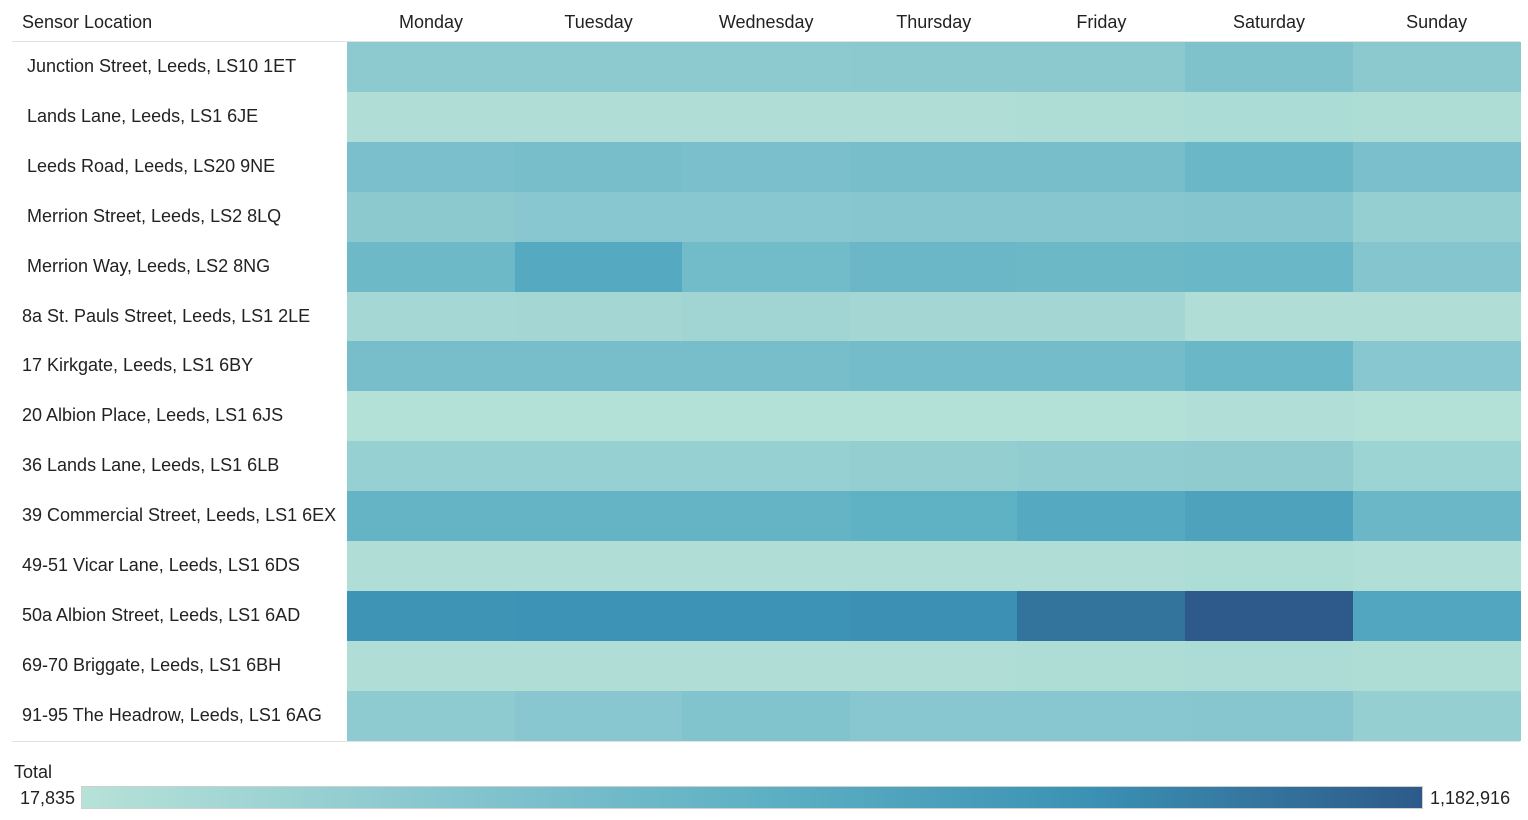 The width and height of the screenshot is (1528, 820). What do you see at coordinates (179, 515) in the screenshot?
I see `row-label: 39 Commercial Street, Leeds, LS1 6EX` at bounding box center [179, 515].